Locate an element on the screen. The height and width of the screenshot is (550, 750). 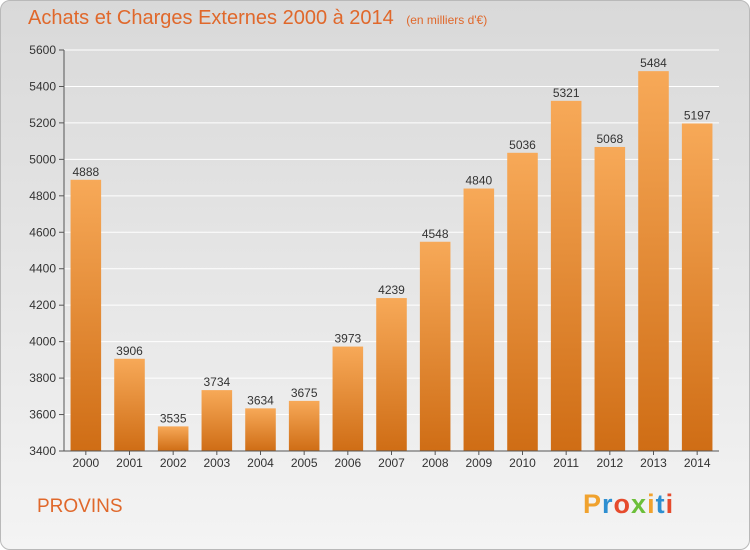
x-tick-label: 2006 is located at coordinates (347, 463).